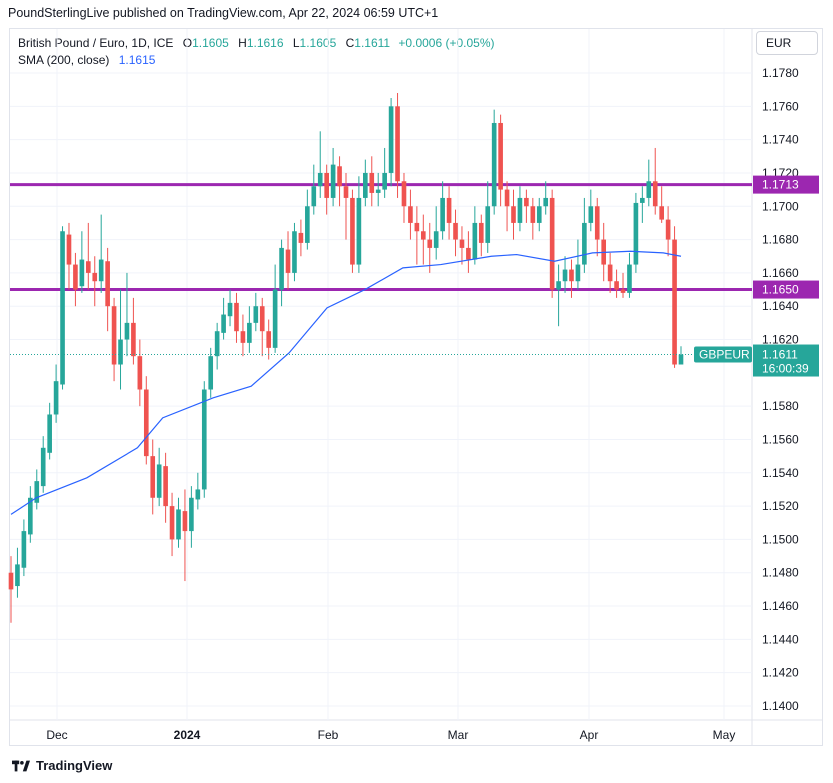 The image size is (833, 783). What do you see at coordinates (787, 43) in the screenshot?
I see `currency-selector: EUR` at bounding box center [787, 43].